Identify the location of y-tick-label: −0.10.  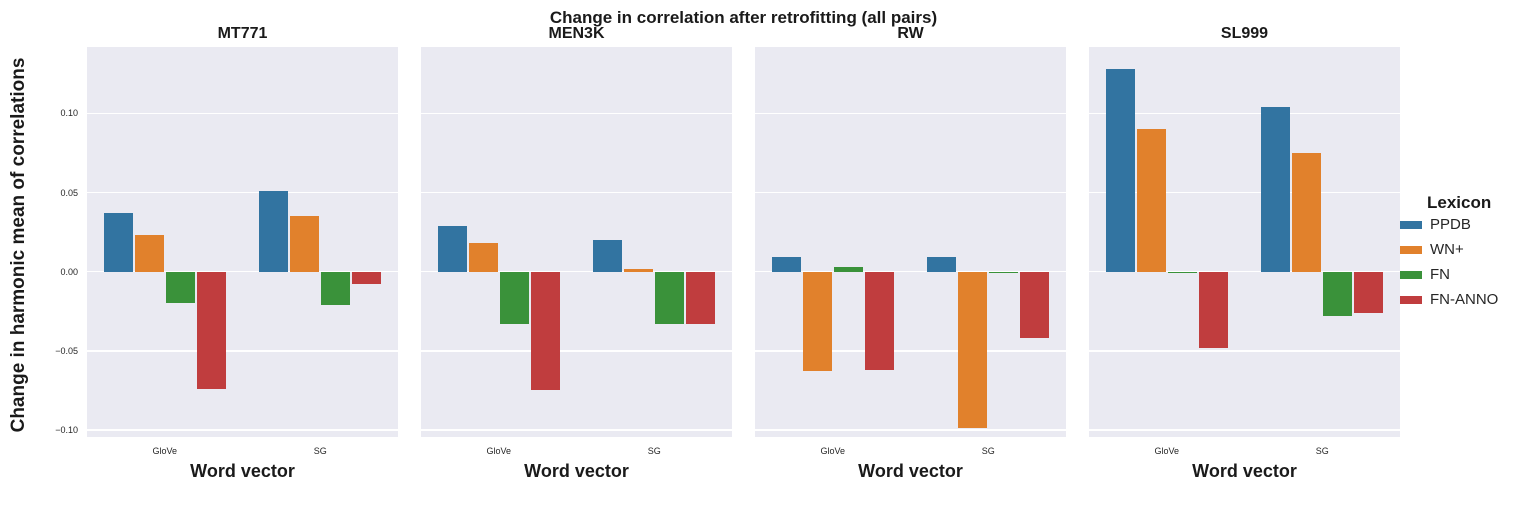
(66, 429).